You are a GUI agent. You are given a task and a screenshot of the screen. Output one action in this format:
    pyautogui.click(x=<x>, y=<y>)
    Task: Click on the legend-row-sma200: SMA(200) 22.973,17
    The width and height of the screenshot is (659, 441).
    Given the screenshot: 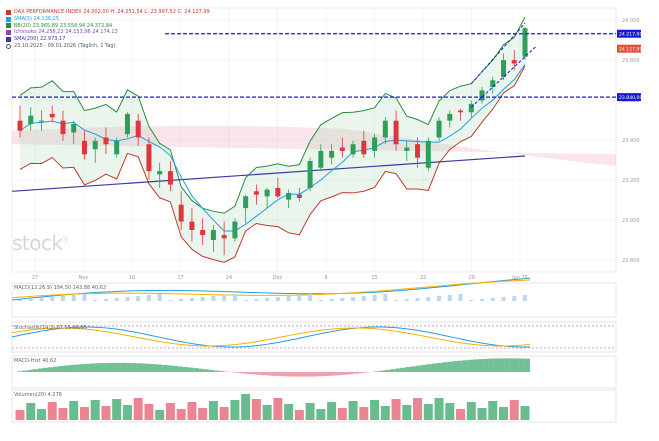 What is the action you would take?
    pyautogui.click(x=108, y=39)
    